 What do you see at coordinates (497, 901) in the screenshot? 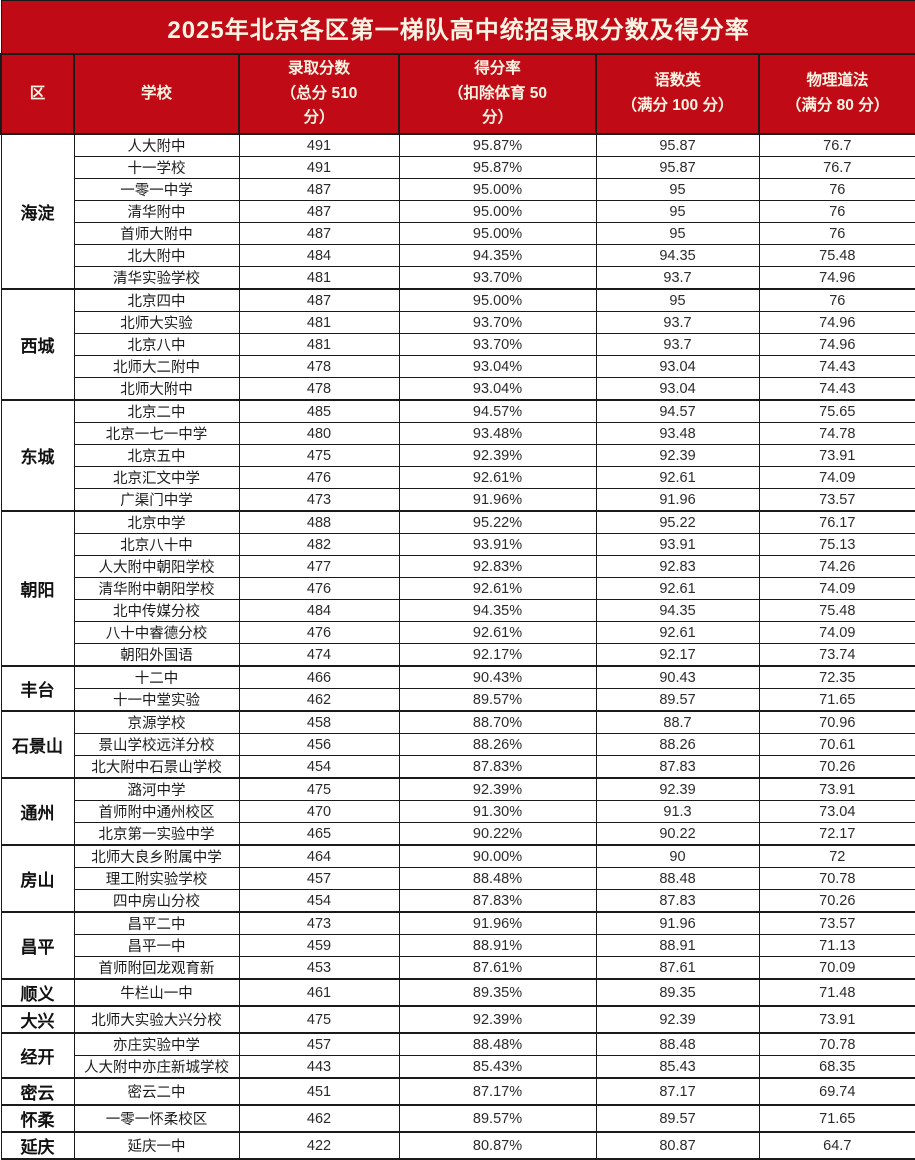
I see `rate-cell: 87.83%` at bounding box center [497, 901].